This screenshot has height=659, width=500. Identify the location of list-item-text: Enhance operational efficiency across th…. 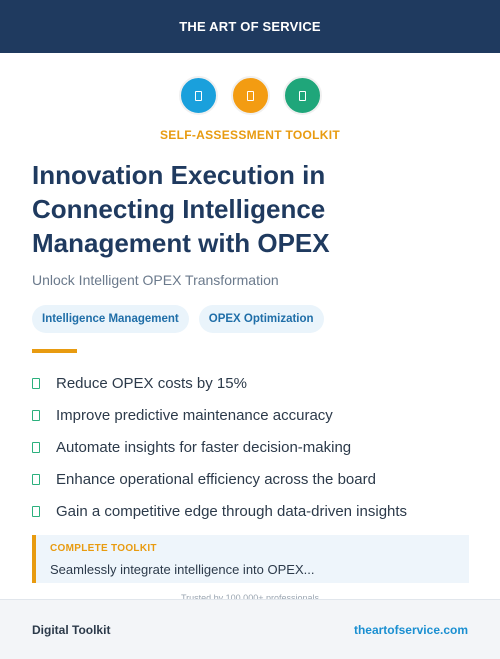
(216, 479).